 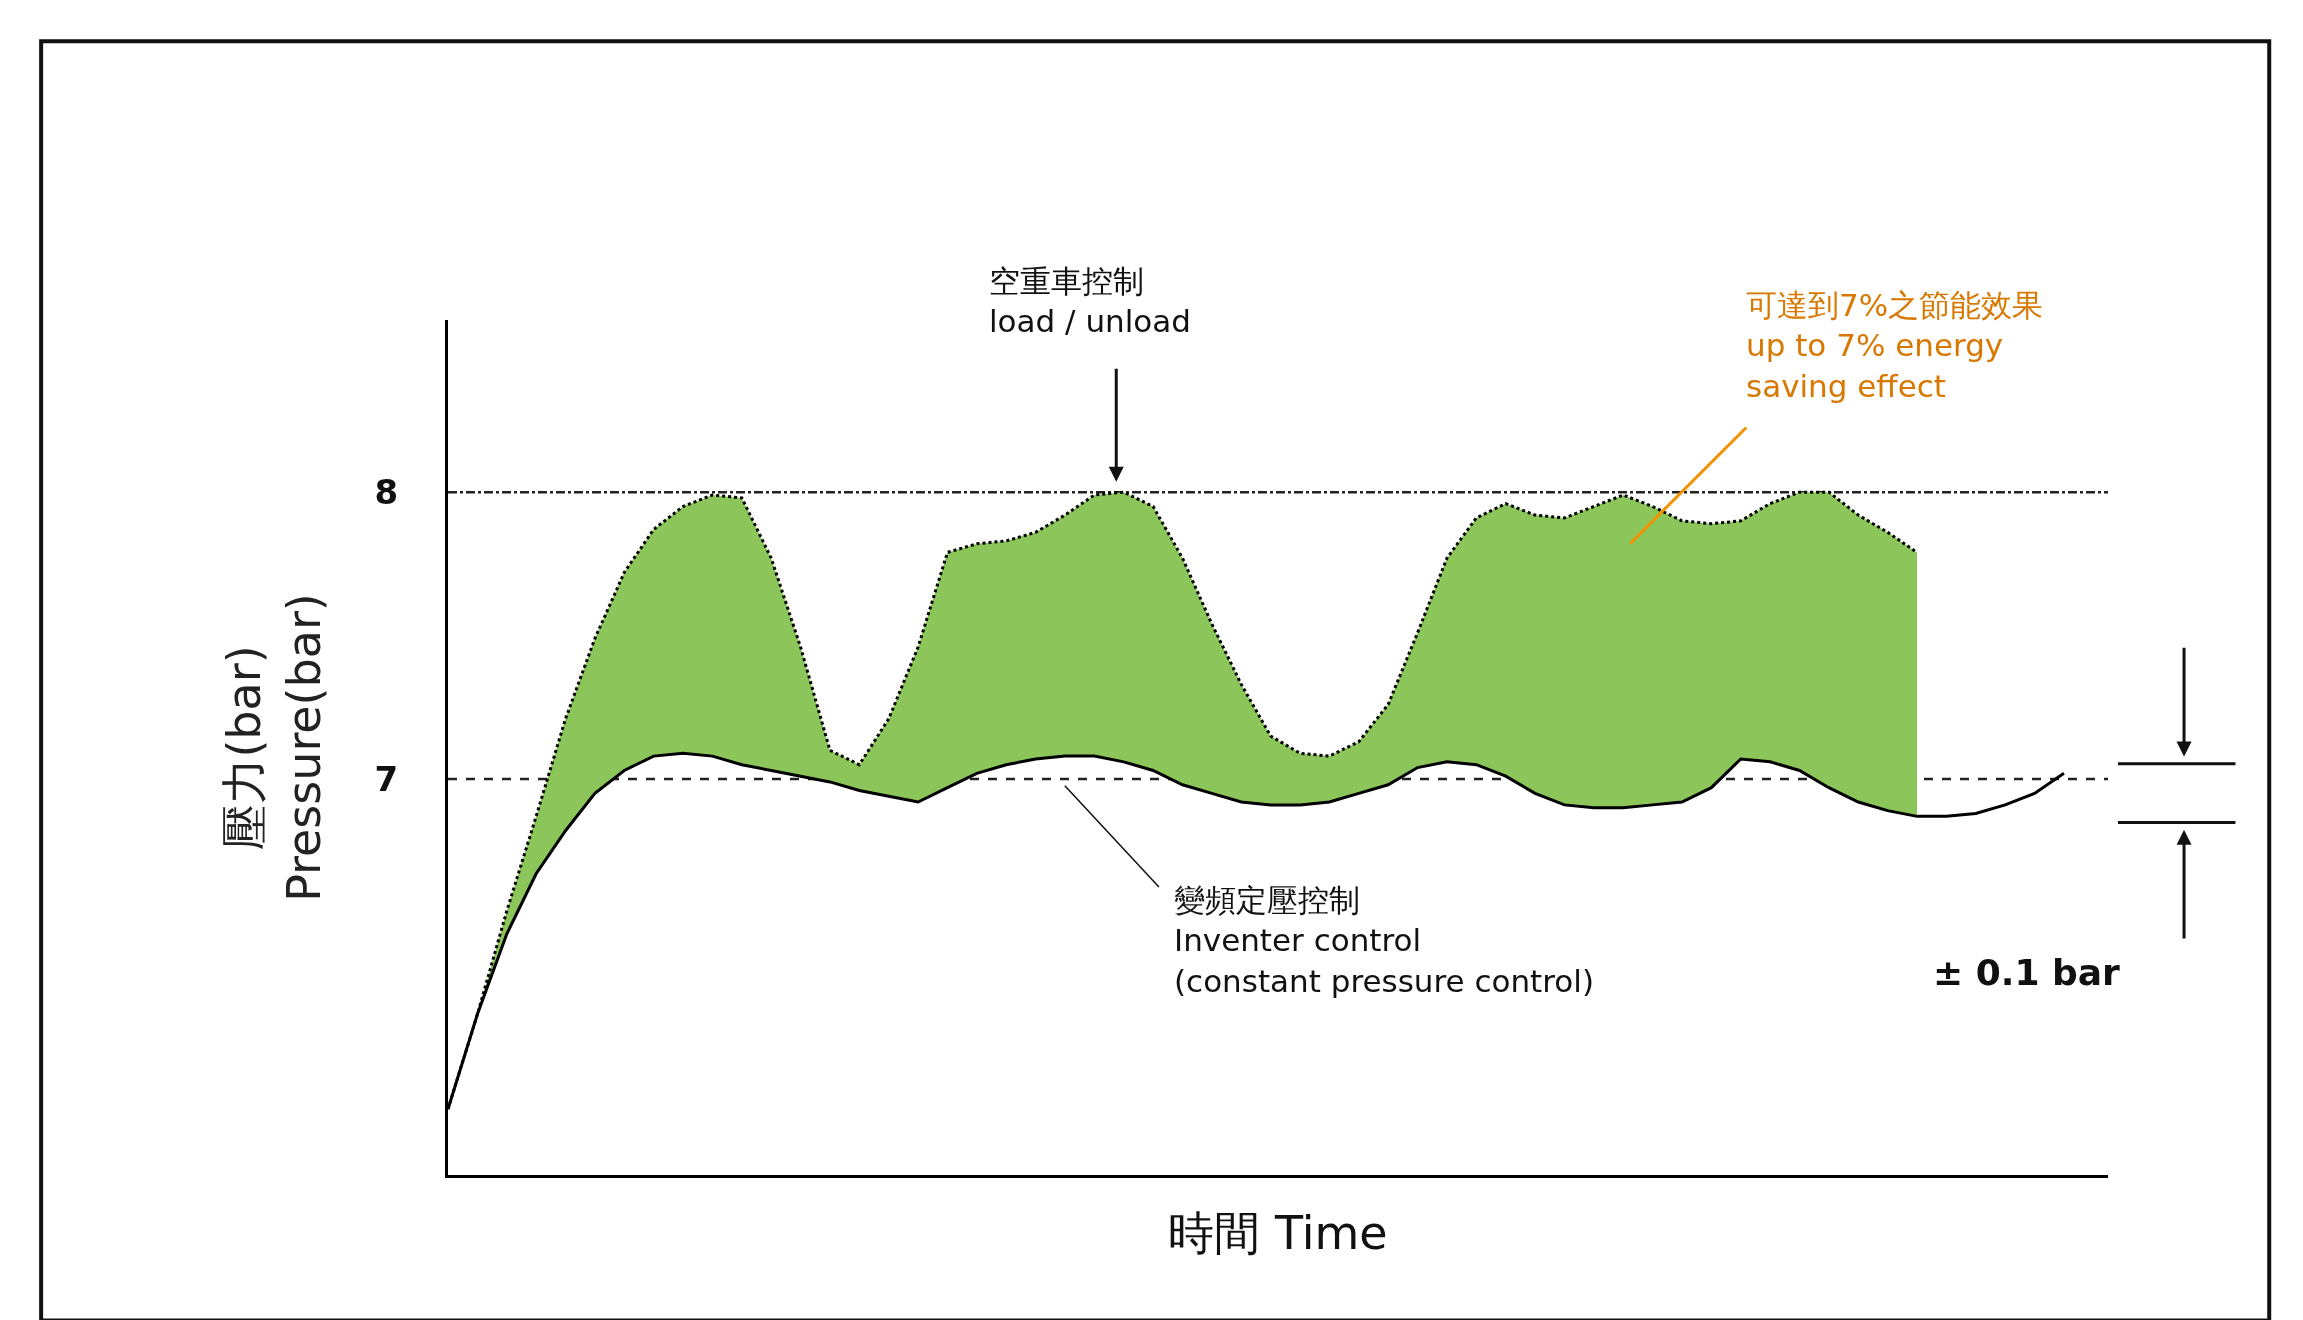 What do you see at coordinates (1090, 301) in the screenshot?
I see `annotation: 空重車控制 load / unload` at bounding box center [1090, 301].